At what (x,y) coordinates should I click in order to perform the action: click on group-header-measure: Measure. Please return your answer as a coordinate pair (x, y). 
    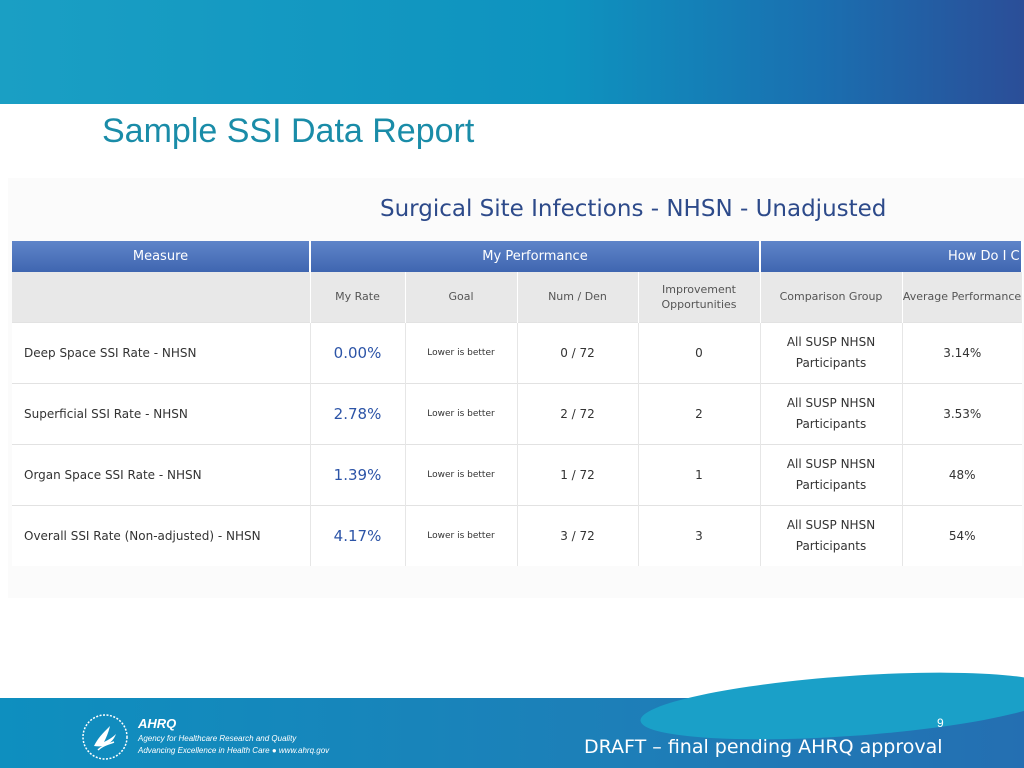
    Looking at the image, I should click on (161, 256).